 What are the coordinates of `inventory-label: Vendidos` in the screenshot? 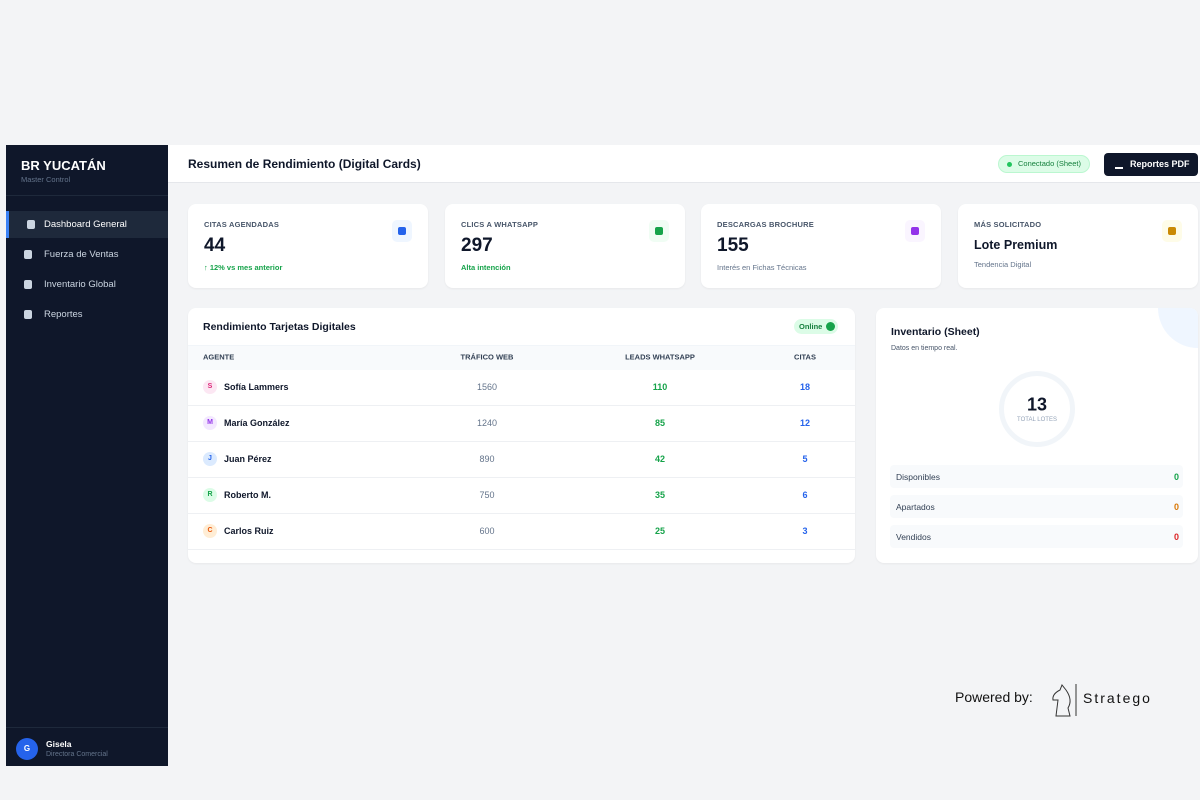 It's located at (913, 537).